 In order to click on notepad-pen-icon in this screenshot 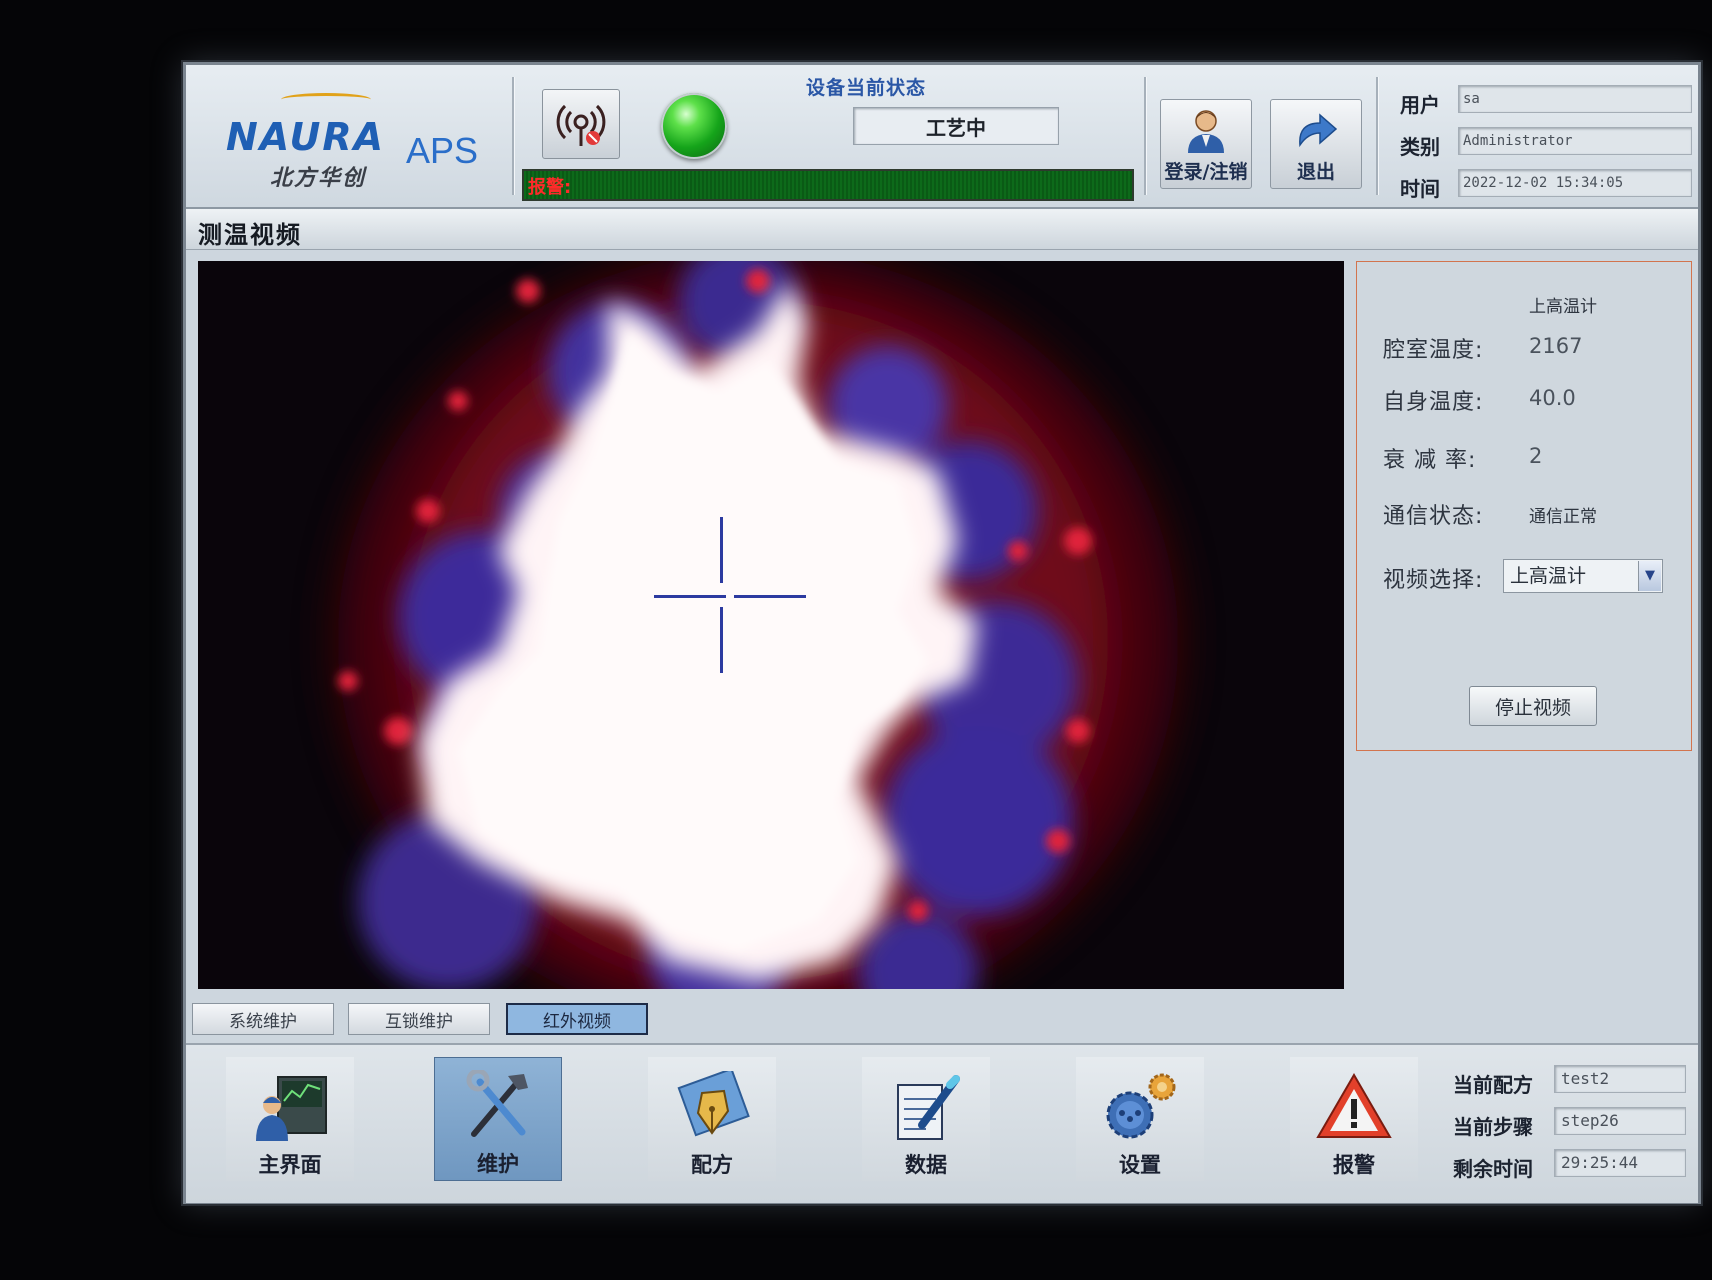, I will do `click(928, 1107)`.